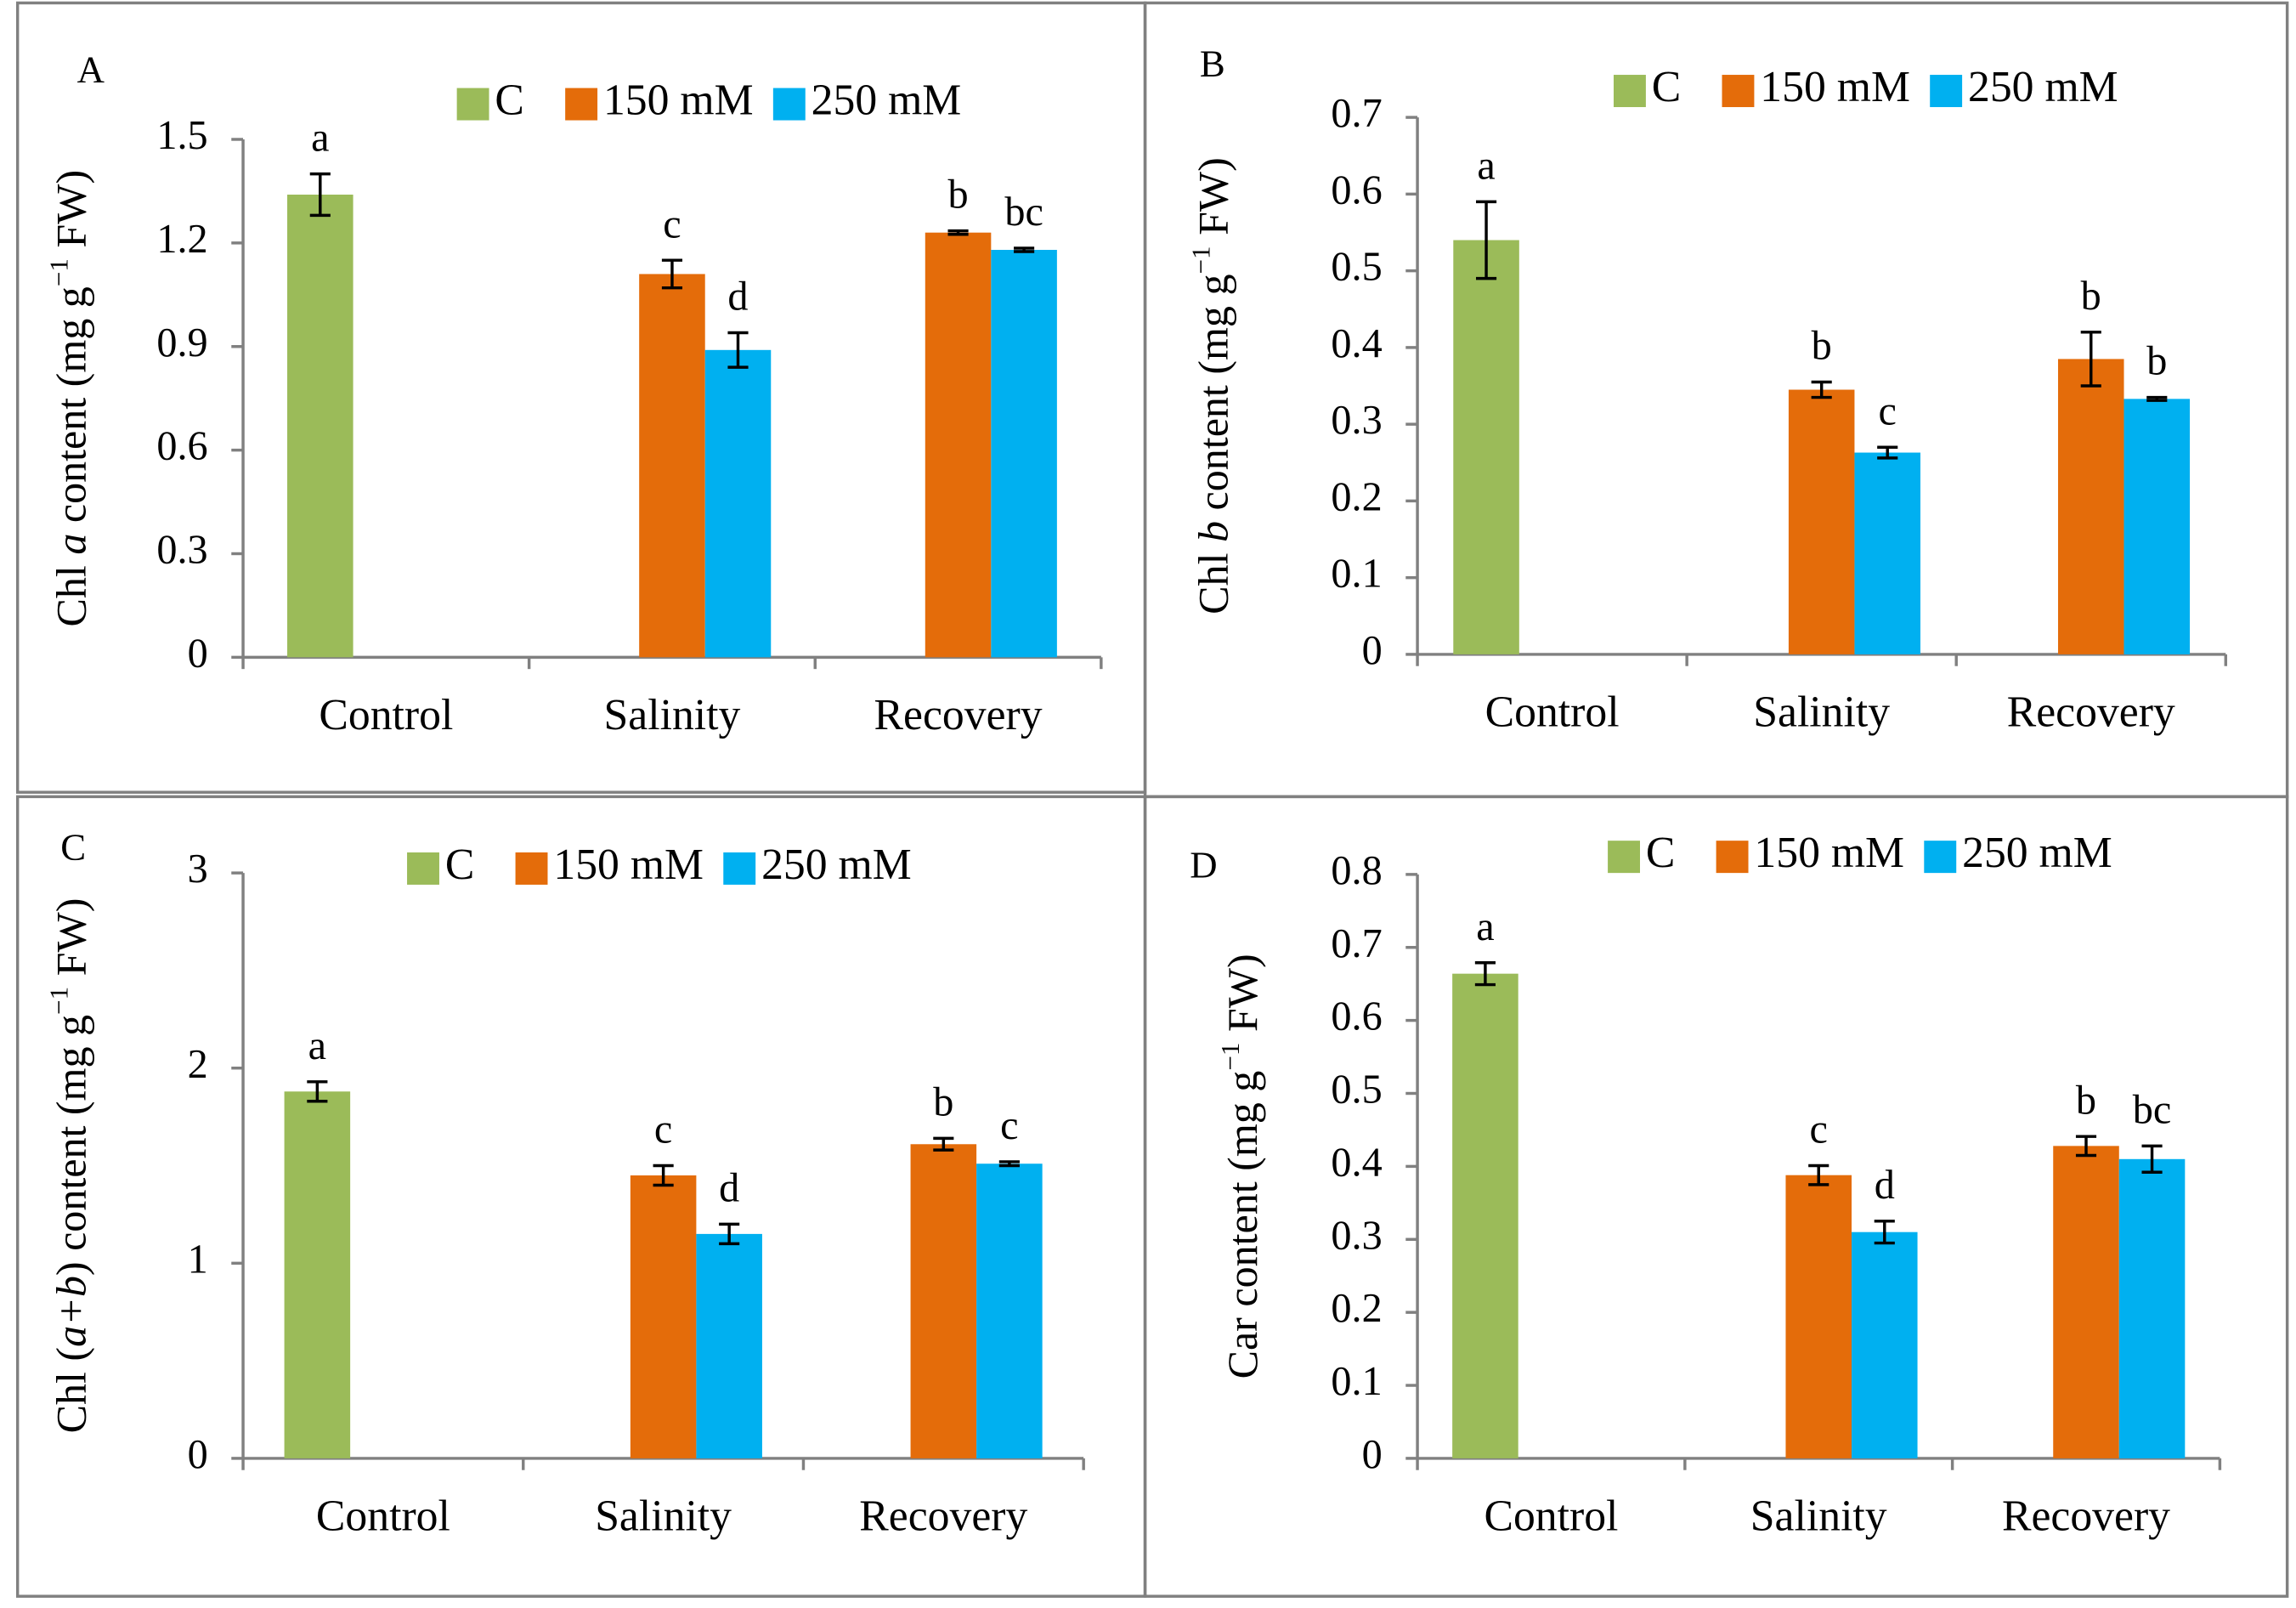 Image resolution: width=2296 pixels, height=1608 pixels. I want to click on y-tick-label: 0.8, so click(1356, 870).